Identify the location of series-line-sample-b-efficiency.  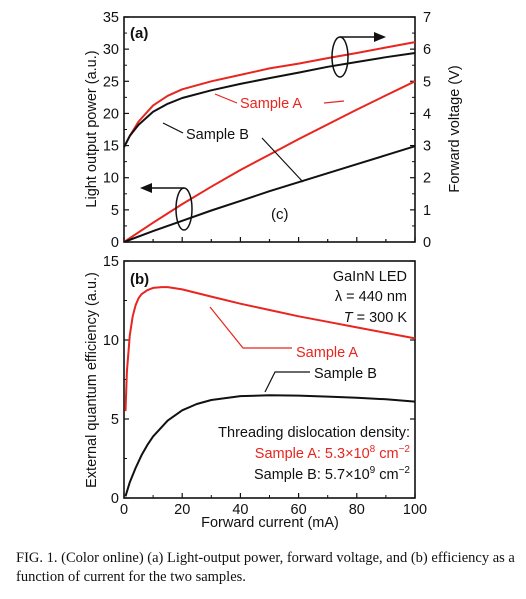
(270, 445).